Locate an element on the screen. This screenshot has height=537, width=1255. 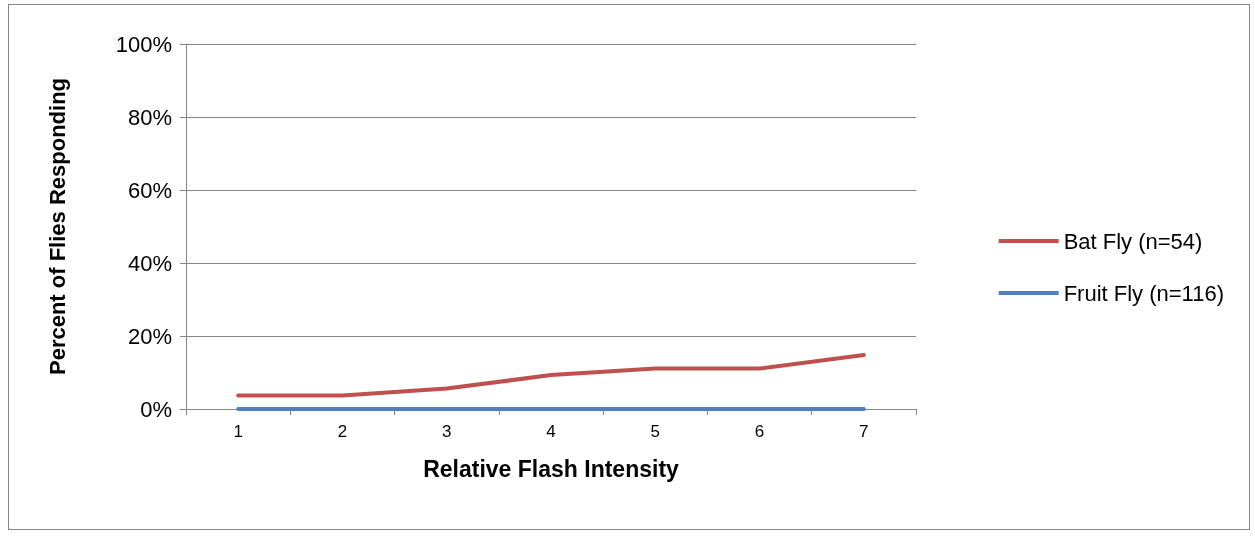
y-tick-label: 60% is located at coordinates (149, 190).